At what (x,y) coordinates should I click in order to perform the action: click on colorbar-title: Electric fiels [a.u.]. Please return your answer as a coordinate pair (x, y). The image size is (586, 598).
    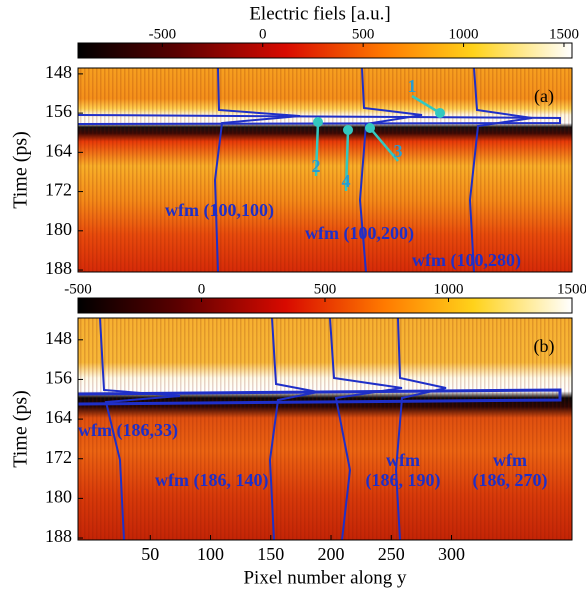
    Looking at the image, I should click on (319, 13).